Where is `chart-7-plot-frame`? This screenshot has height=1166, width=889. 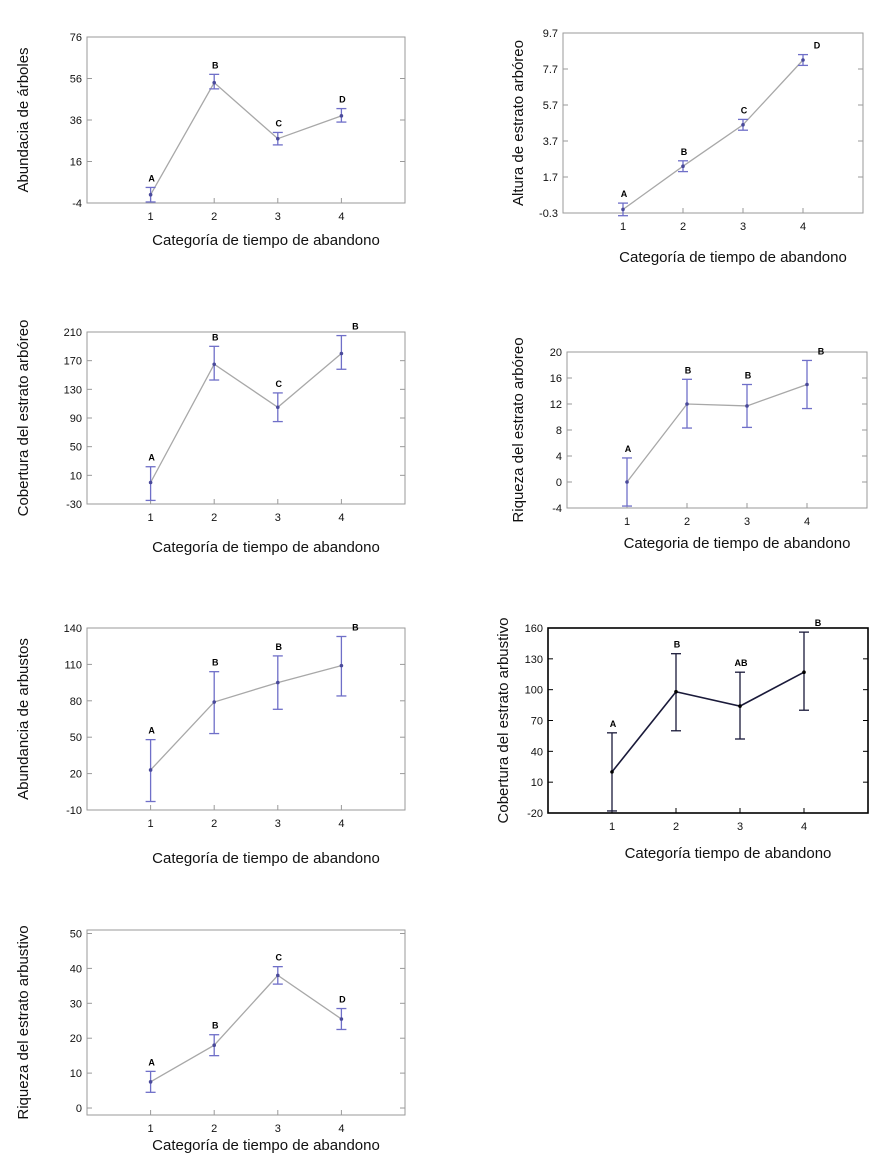 chart-7-plot-frame is located at coordinates (246, 1022).